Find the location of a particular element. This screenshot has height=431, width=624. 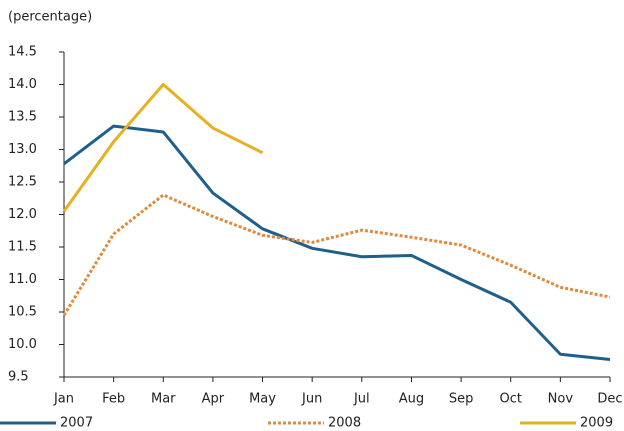

y-tick-label: 11.0 is located at coordinates (22, 279).